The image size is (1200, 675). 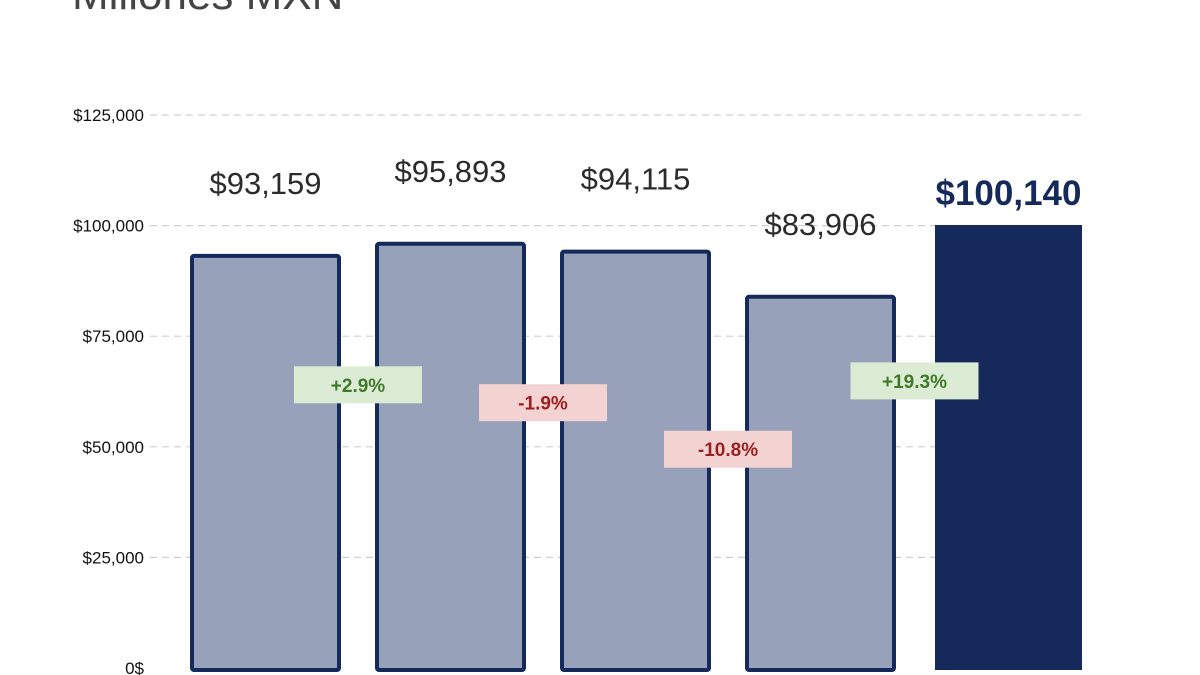 I want to click on bar-highlight, so click(x=1008, y=447).